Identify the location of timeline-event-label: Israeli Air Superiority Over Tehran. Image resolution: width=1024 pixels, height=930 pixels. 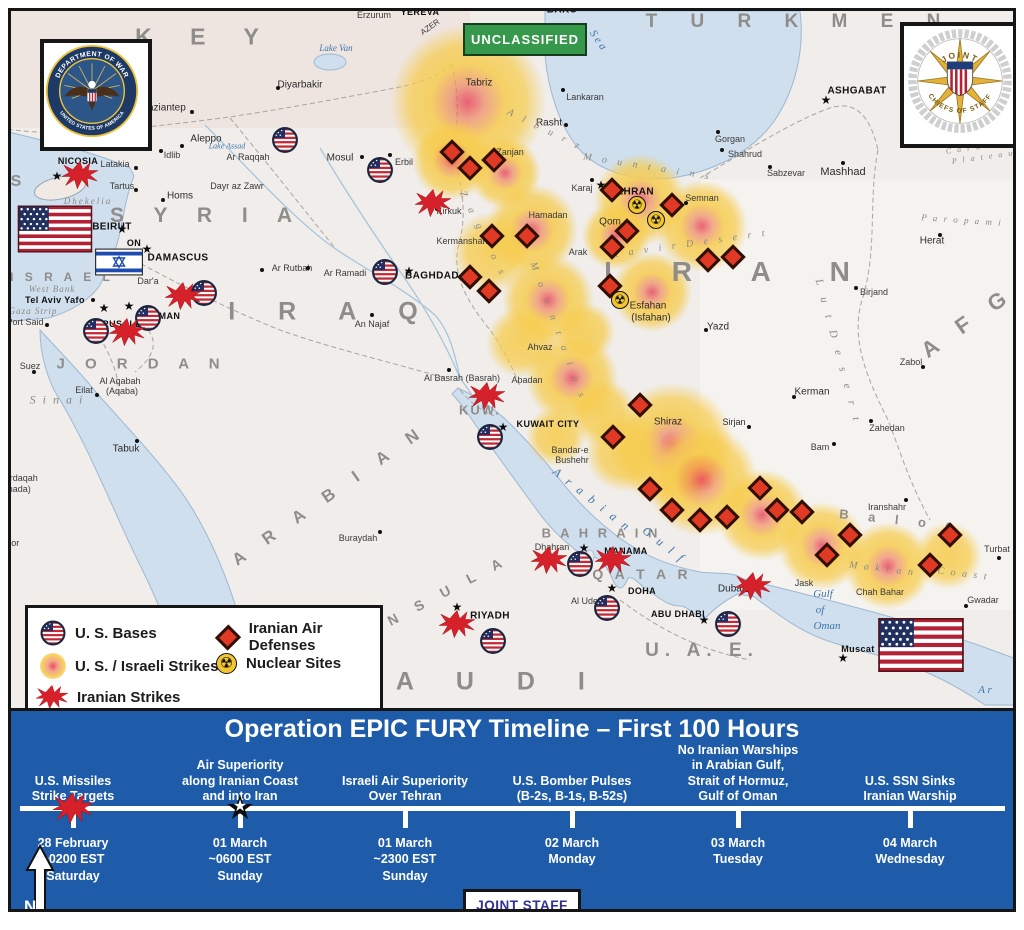
(405, 789).